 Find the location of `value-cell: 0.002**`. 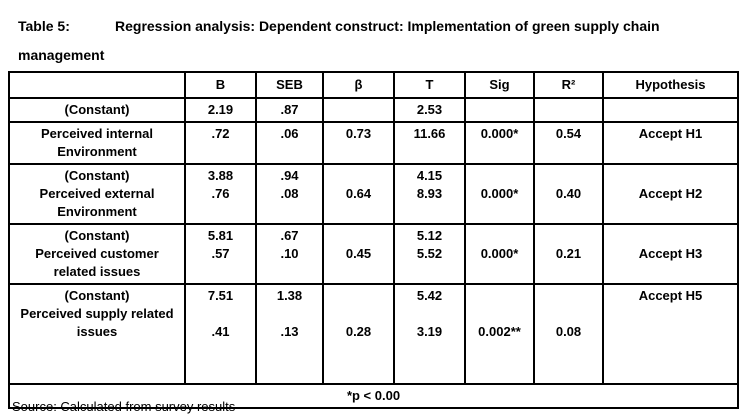

value-cell: 0.002** is located at coordinates (499, 334).